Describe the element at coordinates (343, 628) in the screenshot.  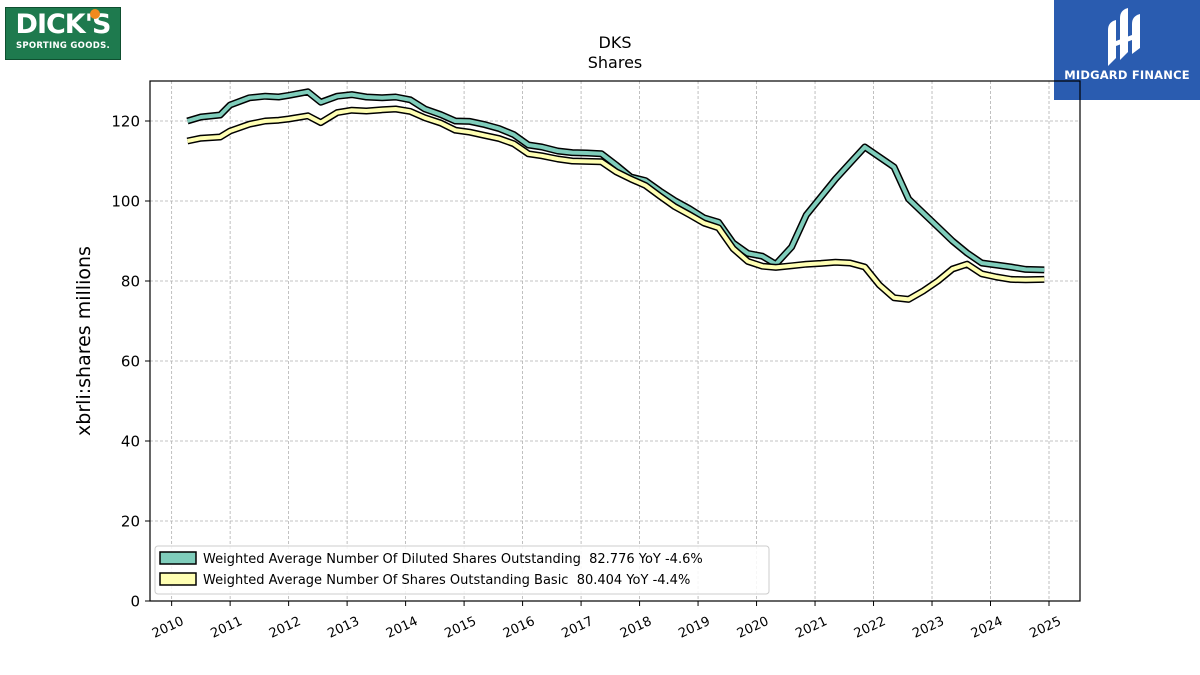
I see `x-tick-label: 2013` at that location.